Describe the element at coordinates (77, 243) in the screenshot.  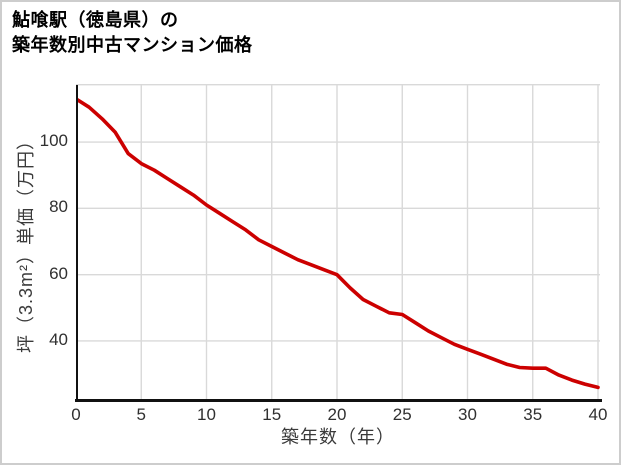
I see `y-axis-line` at that location.